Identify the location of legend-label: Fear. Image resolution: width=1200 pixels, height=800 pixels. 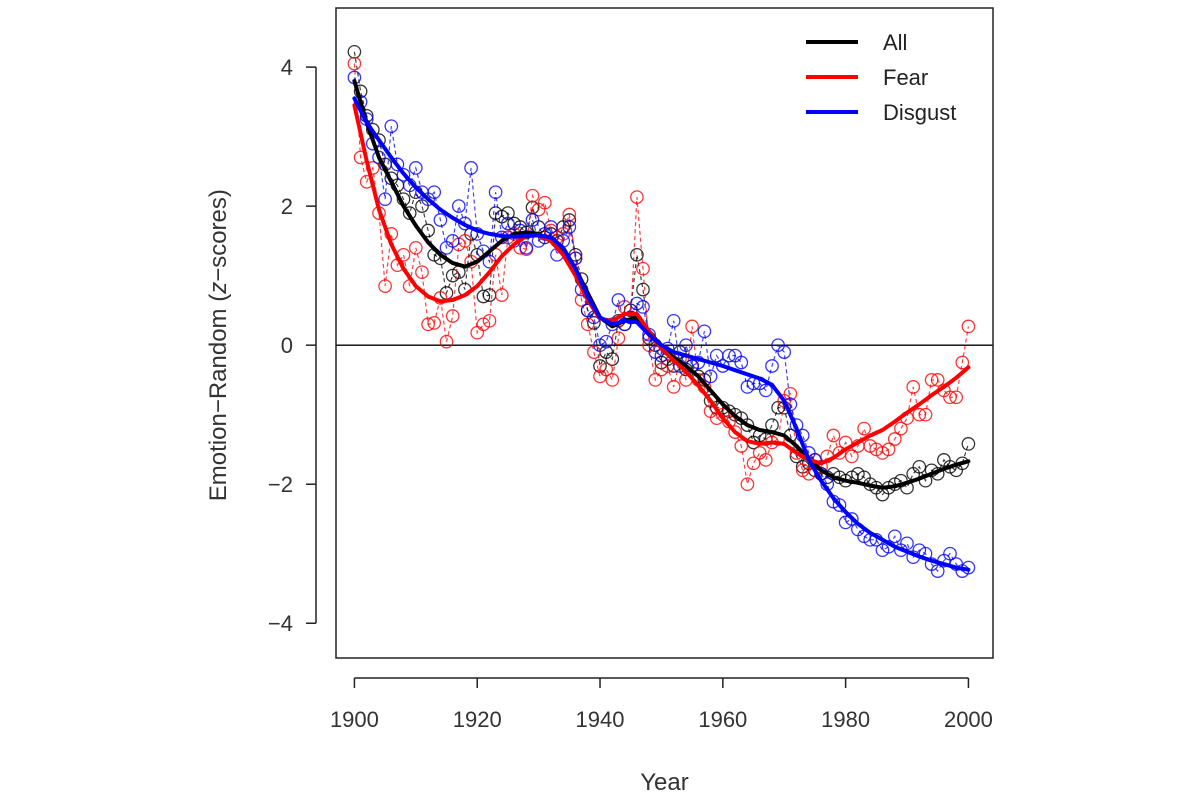
(905, 77).